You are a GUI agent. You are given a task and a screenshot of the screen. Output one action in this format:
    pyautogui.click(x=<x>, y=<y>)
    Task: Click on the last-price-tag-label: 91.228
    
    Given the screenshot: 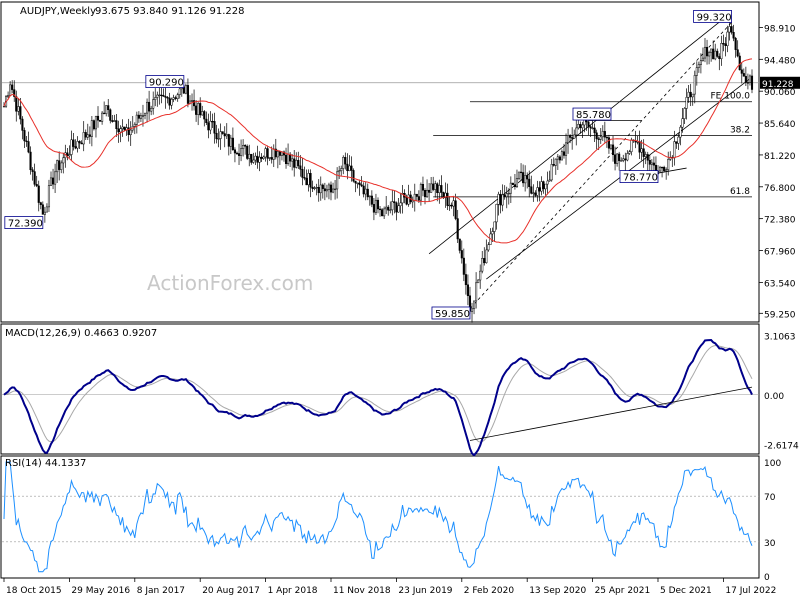 What is the action you would take?
    pyautogui.click(x=778, y=85)
    